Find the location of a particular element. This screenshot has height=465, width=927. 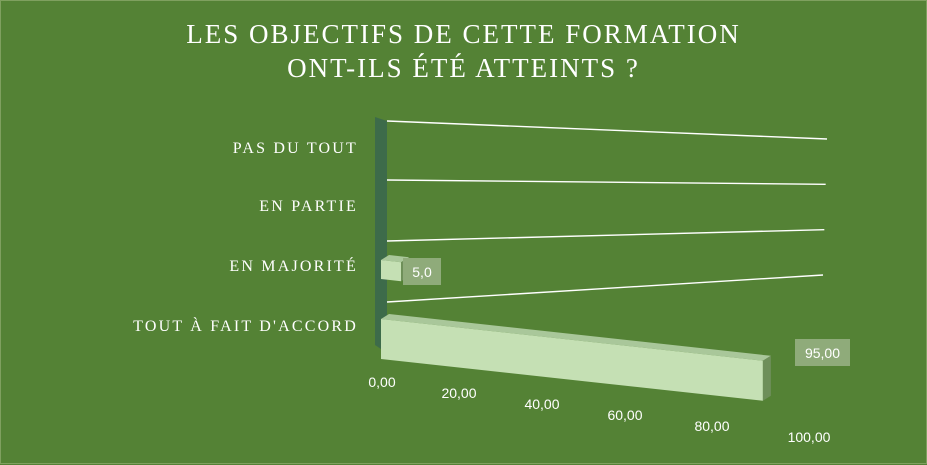

x-tick-label: 80,00 is located at coordinates (711, 426).